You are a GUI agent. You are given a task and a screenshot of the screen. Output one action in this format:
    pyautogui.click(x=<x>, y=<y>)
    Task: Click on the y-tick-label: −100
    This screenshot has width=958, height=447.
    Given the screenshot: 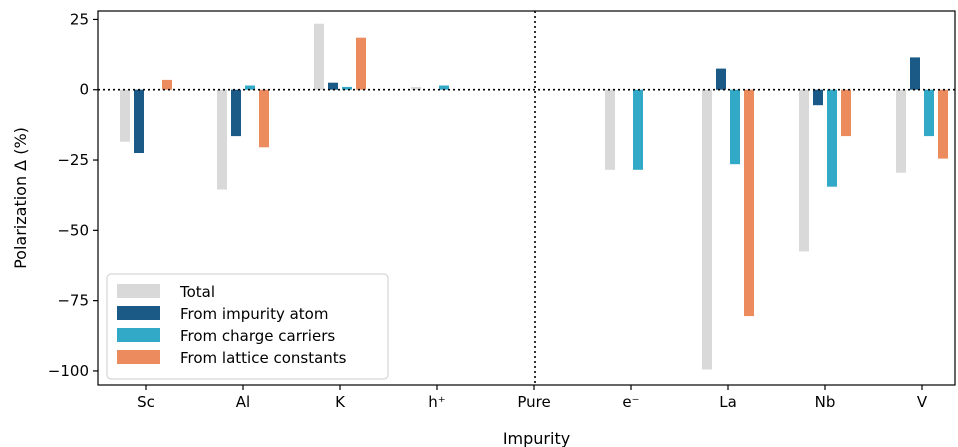 What is the action you would take?
    pyautogui.click(x=68, y=371)
    